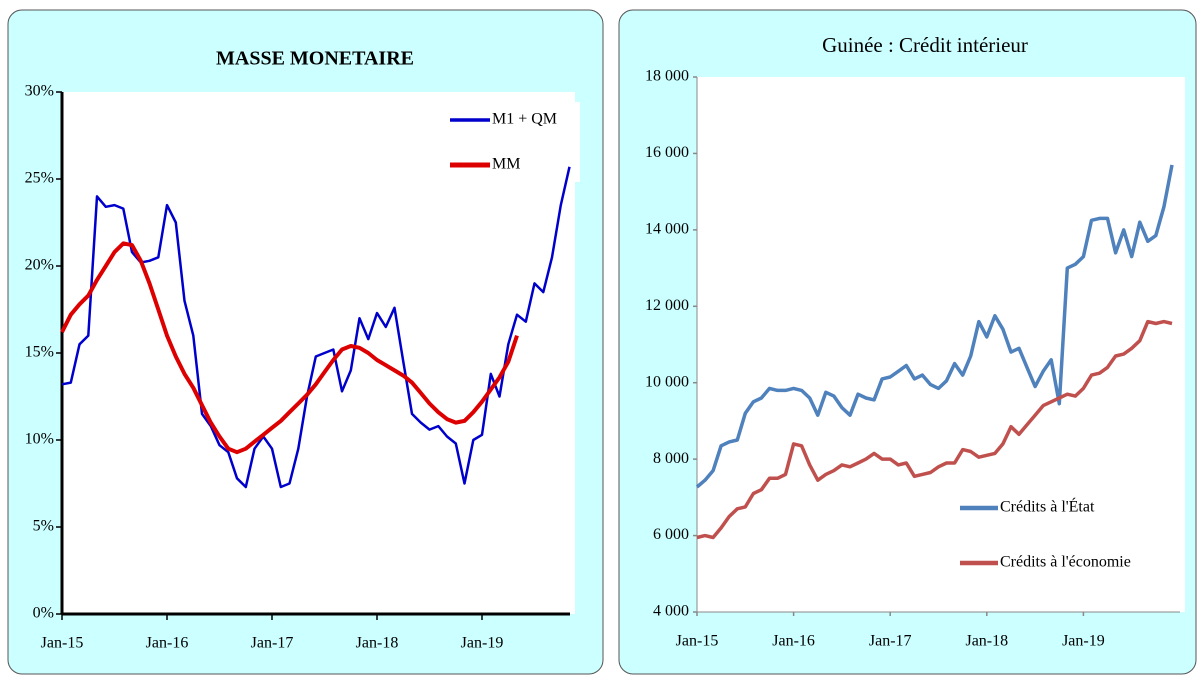 The image size is (1202, 677). I want to click on y-tick-label: 6 000, so click(671, 534).